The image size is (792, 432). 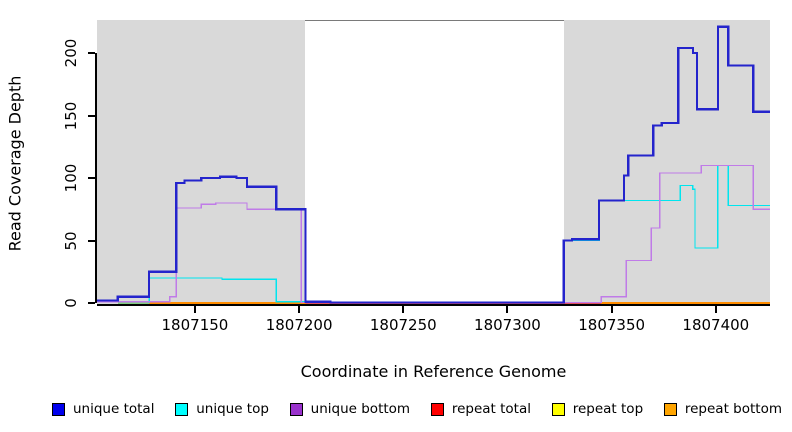 What do you see at coordinates (71, 178) in the screenshot?
I see `y-tick-label: 100` at bounding box center [71, 178].